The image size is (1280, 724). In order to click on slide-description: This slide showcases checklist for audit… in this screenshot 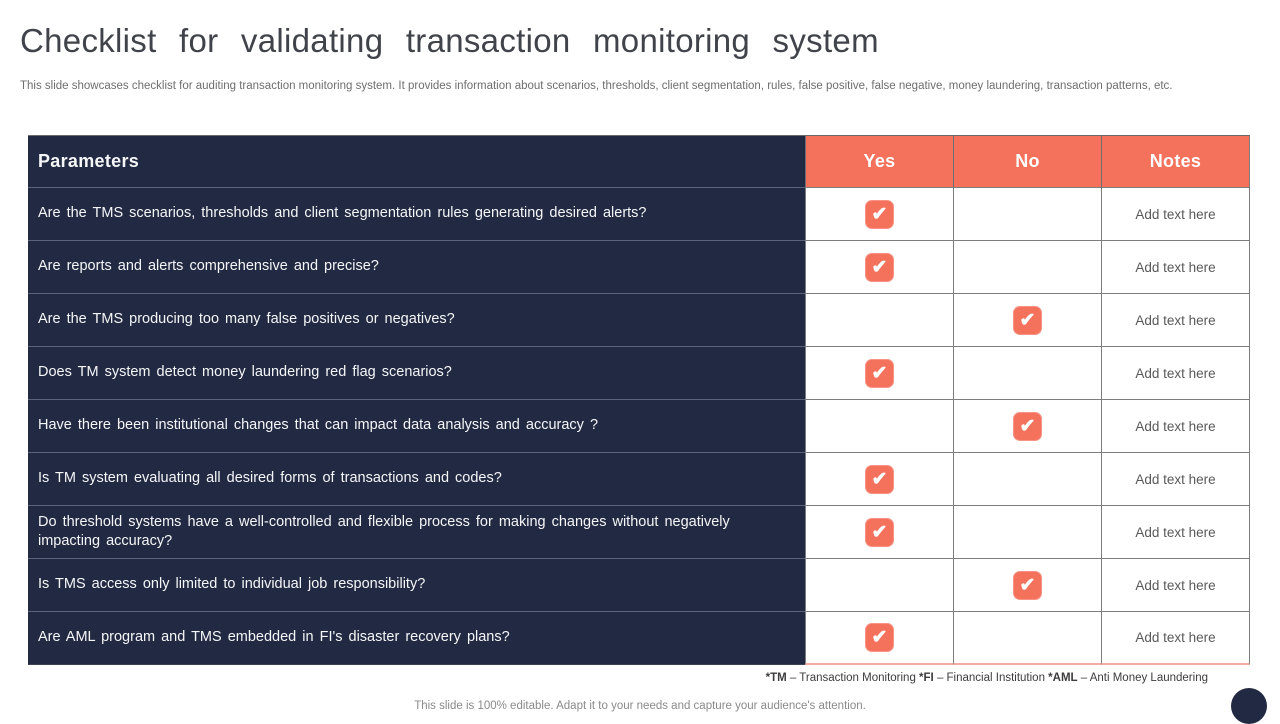, I will do `click(596, 86)`.